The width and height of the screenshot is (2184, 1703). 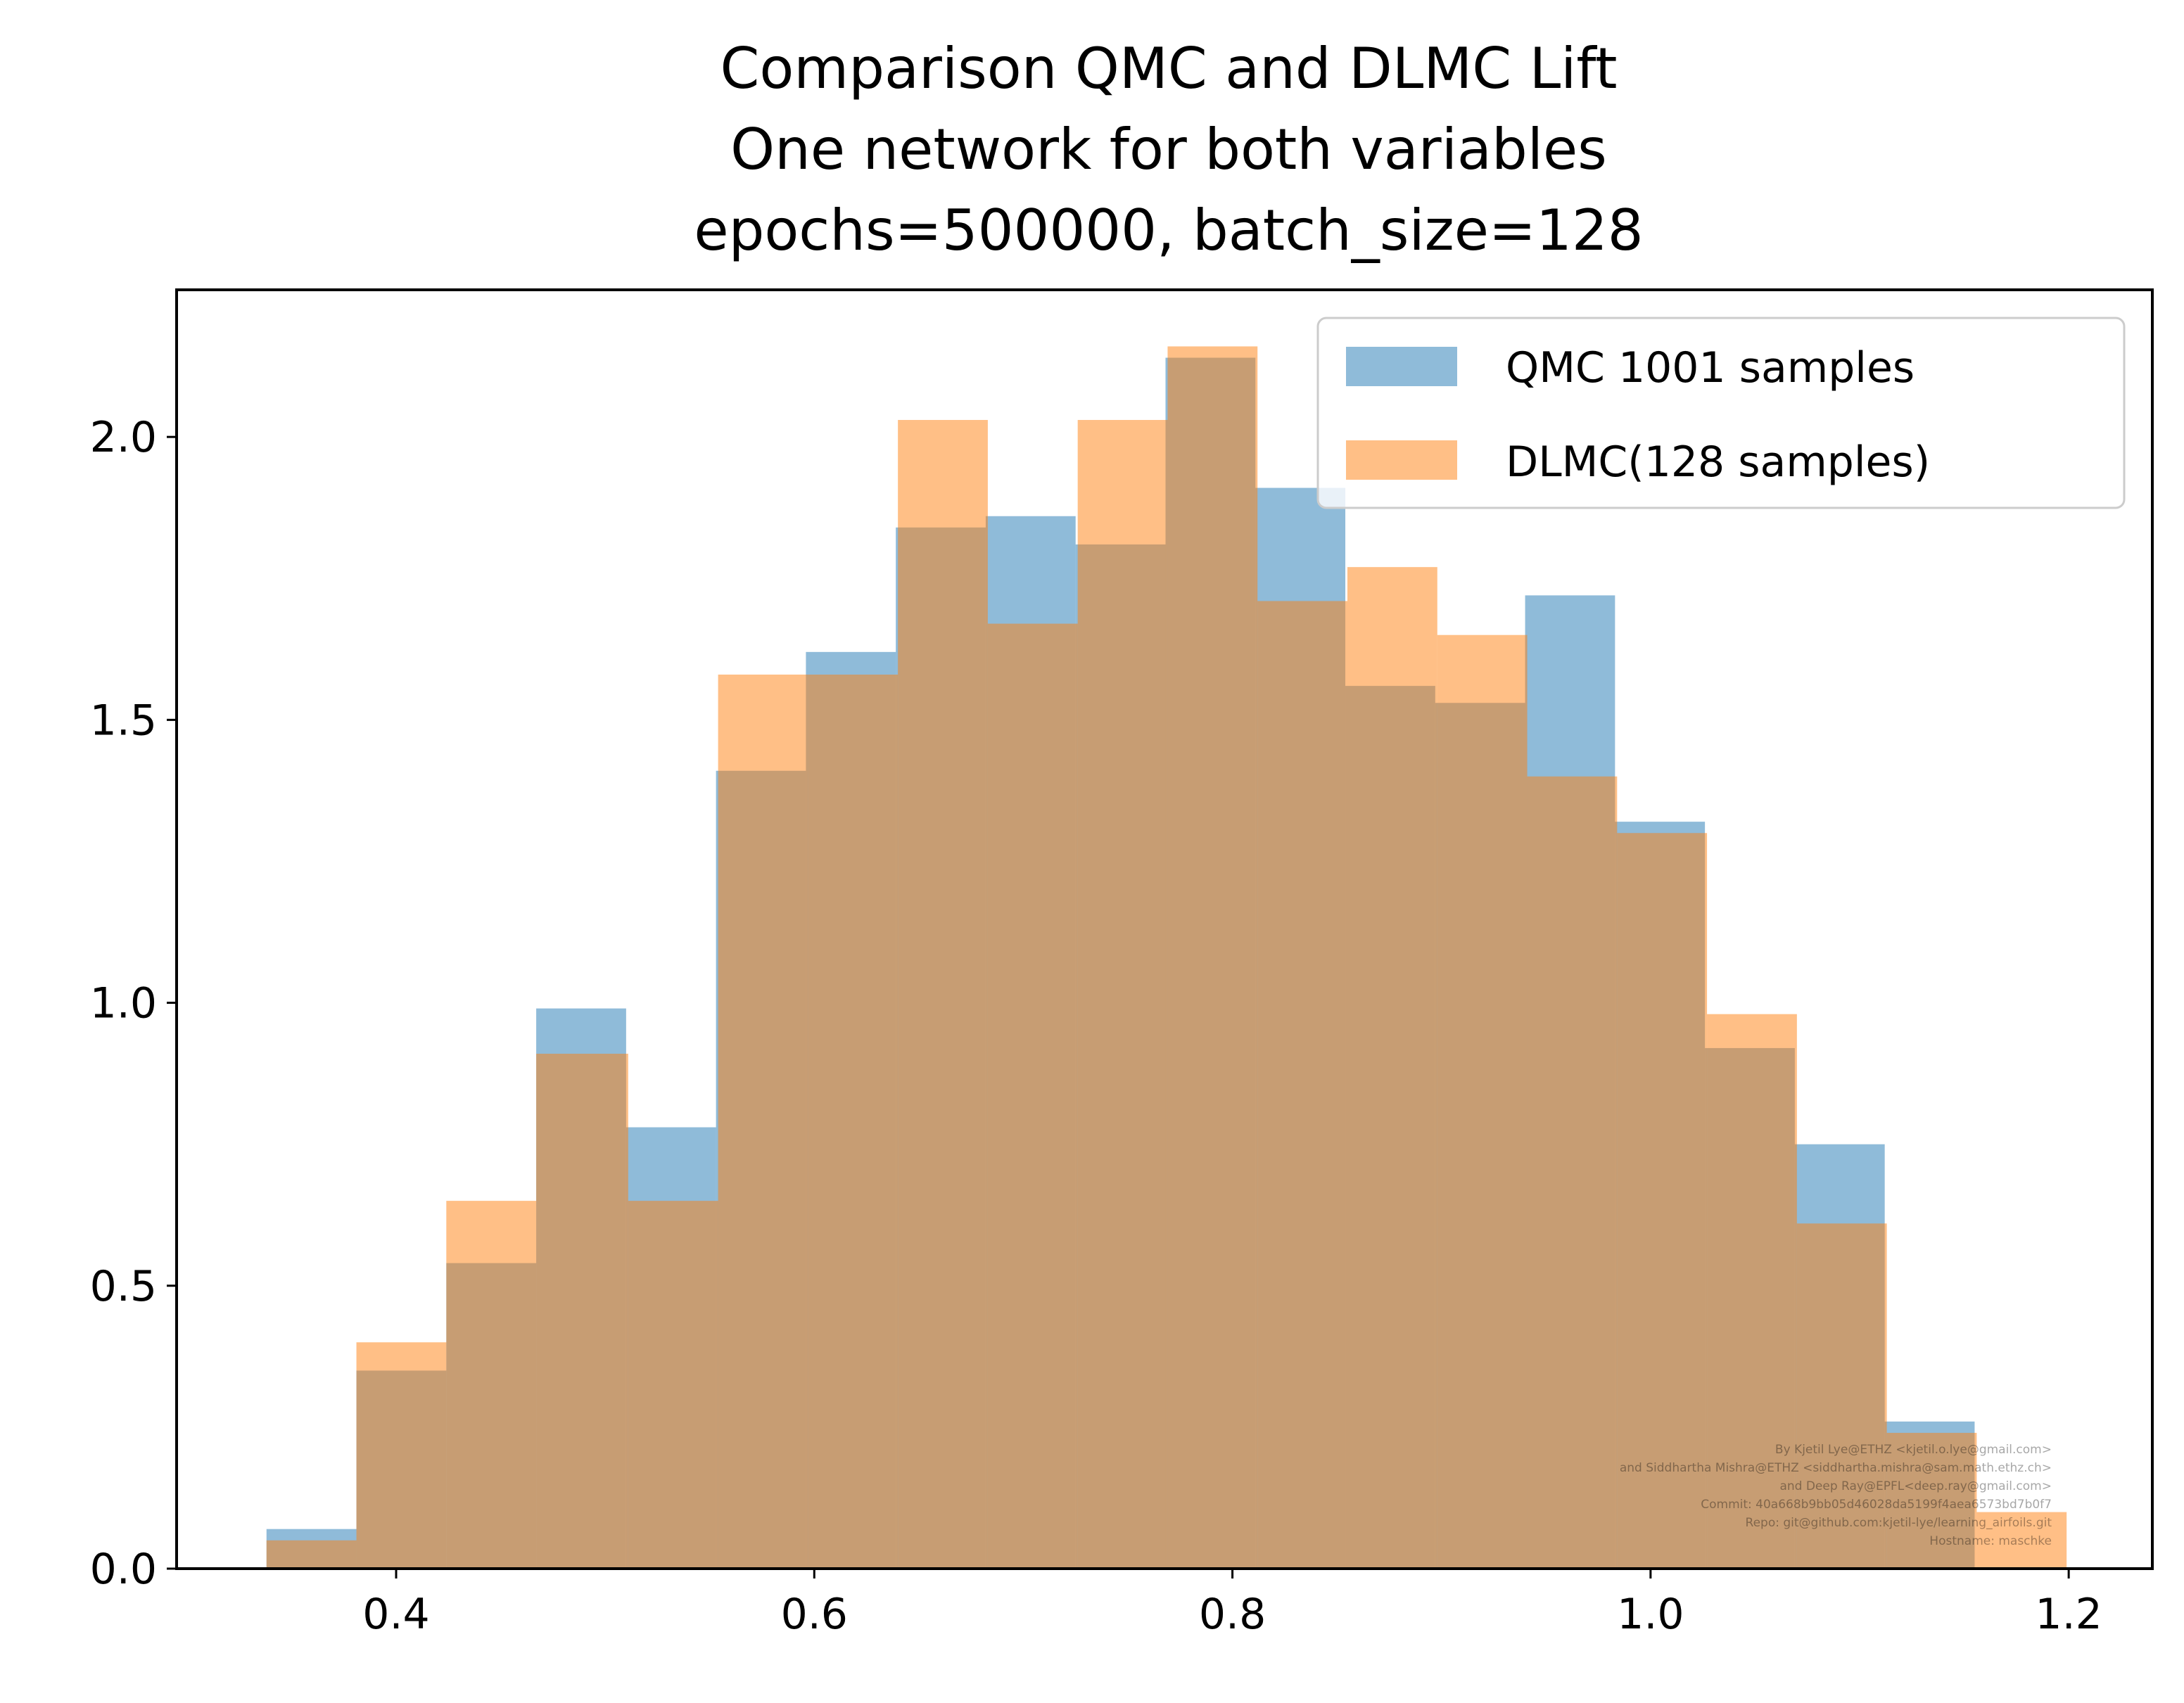 What do you see at coordinates (123, 1569) in the screenshot?
I see `y-tick-label: 0.0` at bounding box center [123, 1569].